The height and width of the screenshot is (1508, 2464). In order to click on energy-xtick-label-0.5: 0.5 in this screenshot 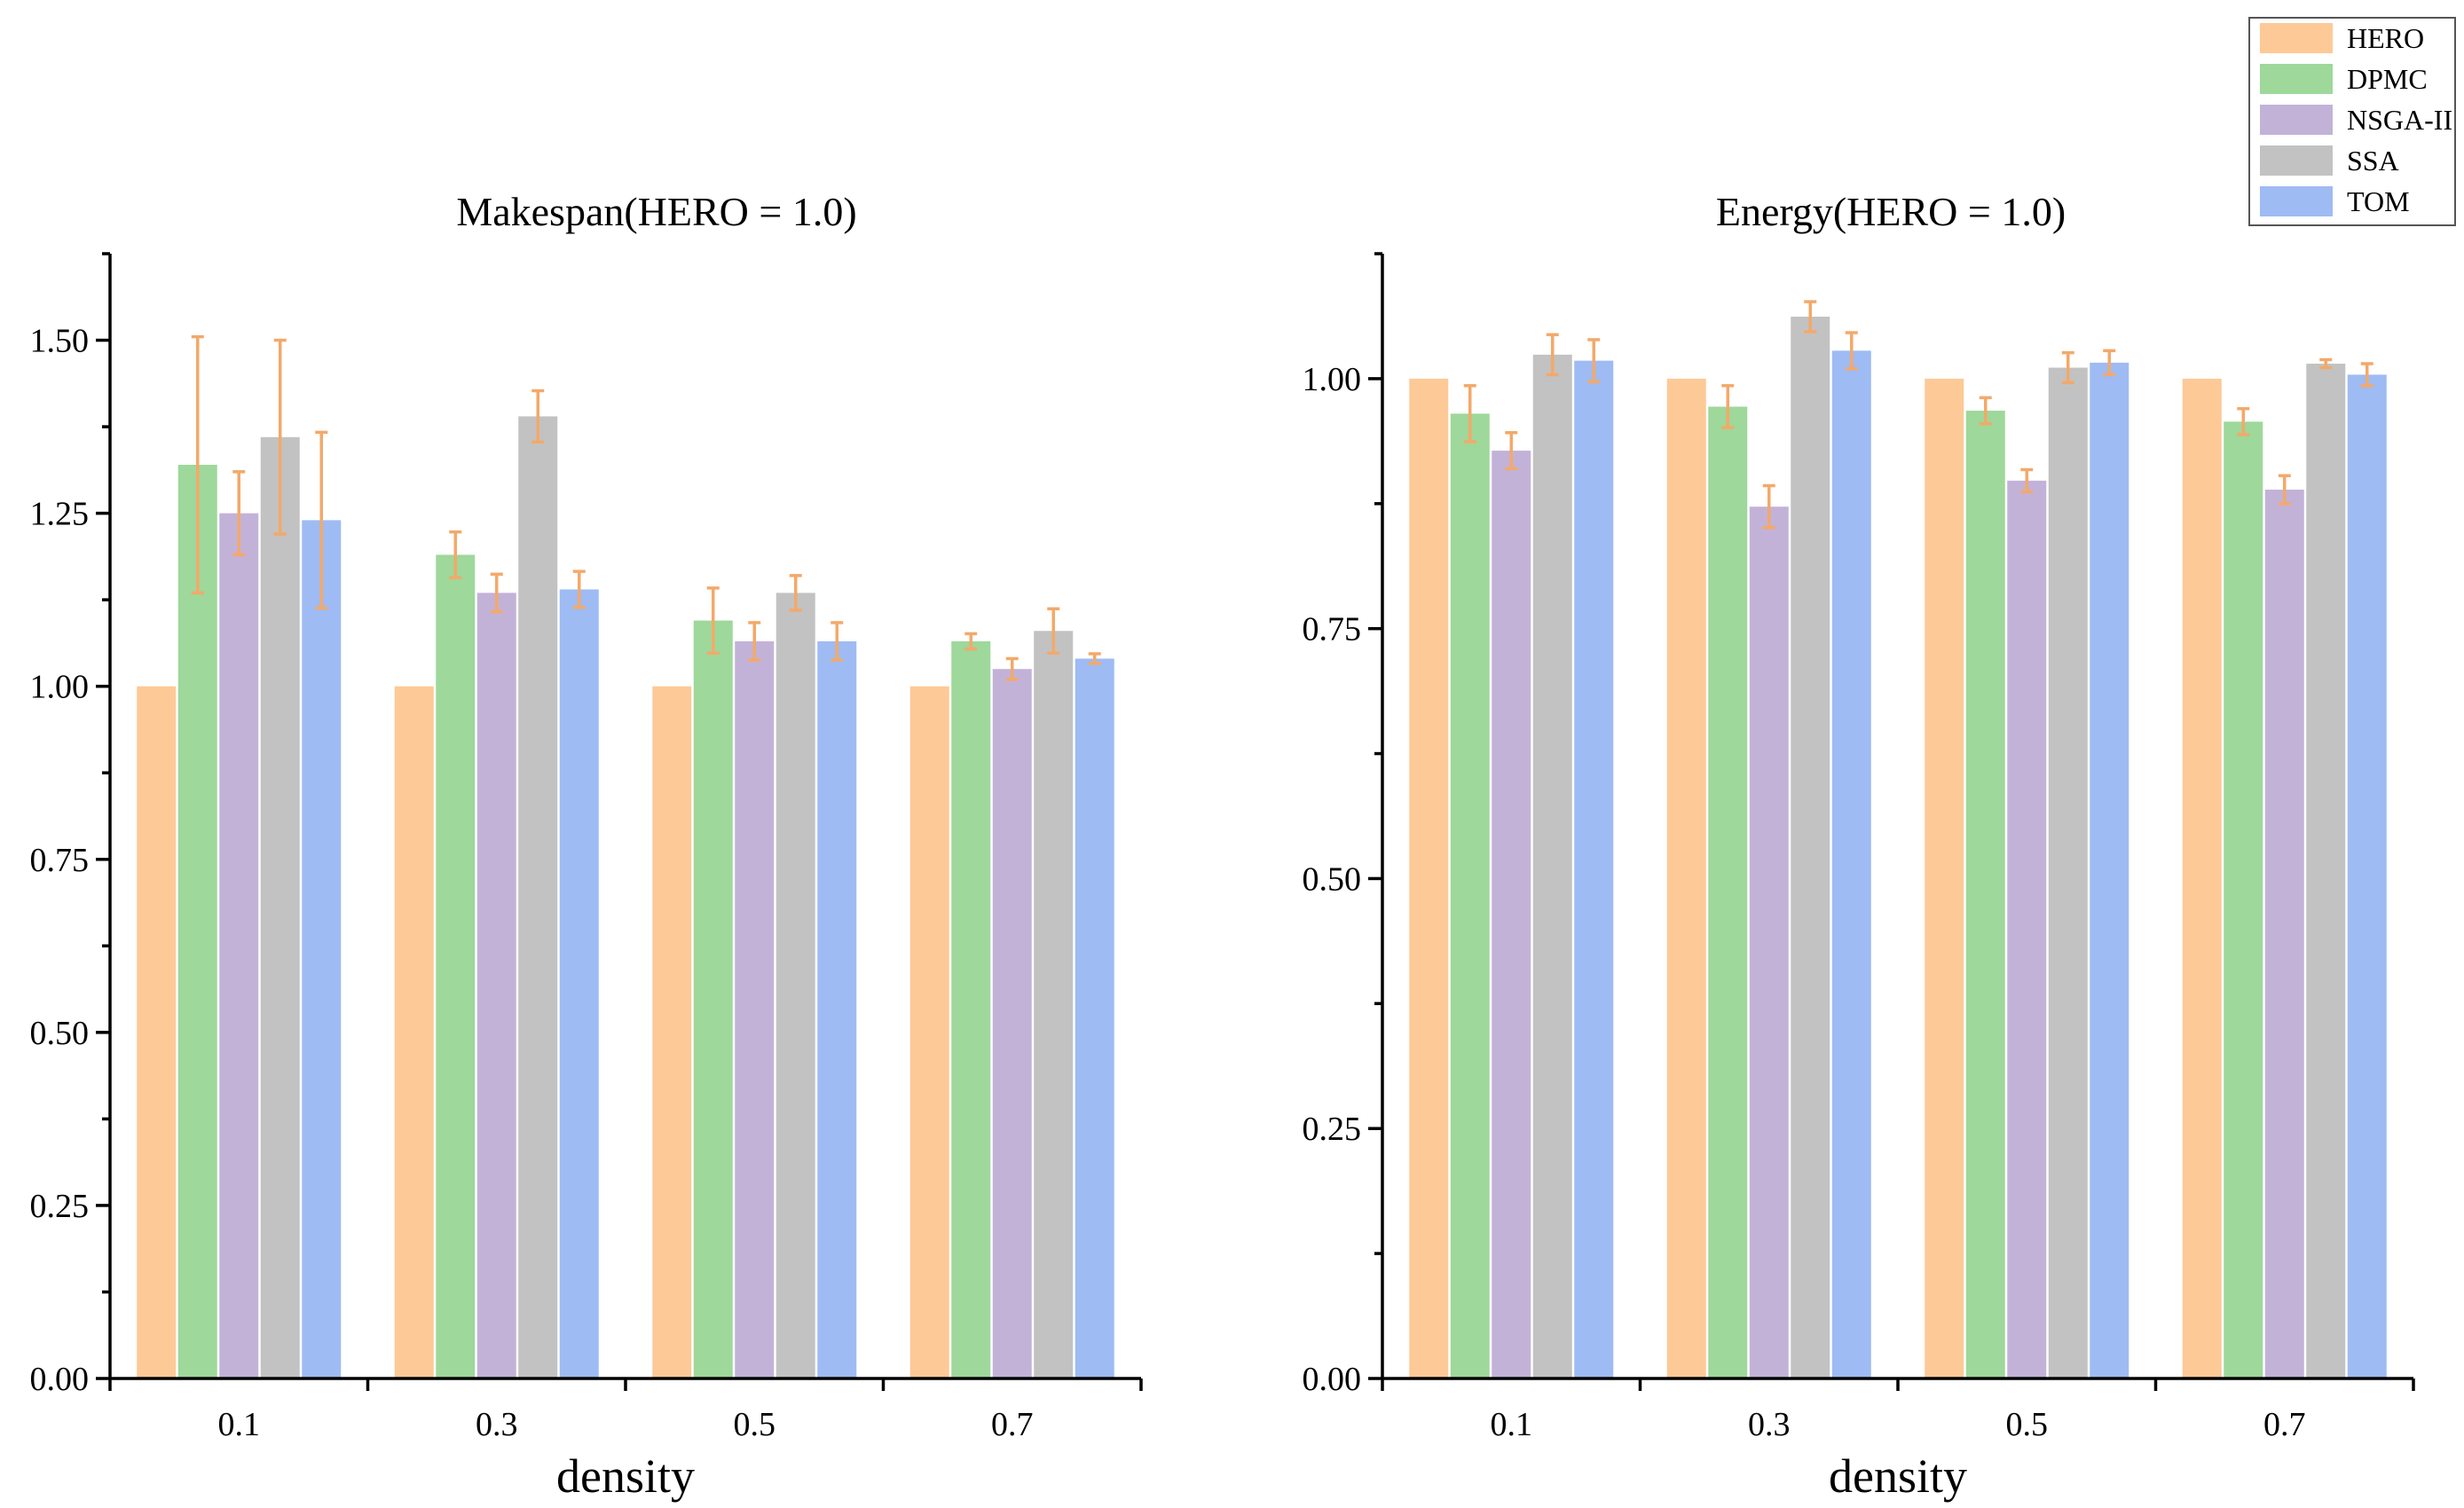, I will do `click(2027, 1424)`.